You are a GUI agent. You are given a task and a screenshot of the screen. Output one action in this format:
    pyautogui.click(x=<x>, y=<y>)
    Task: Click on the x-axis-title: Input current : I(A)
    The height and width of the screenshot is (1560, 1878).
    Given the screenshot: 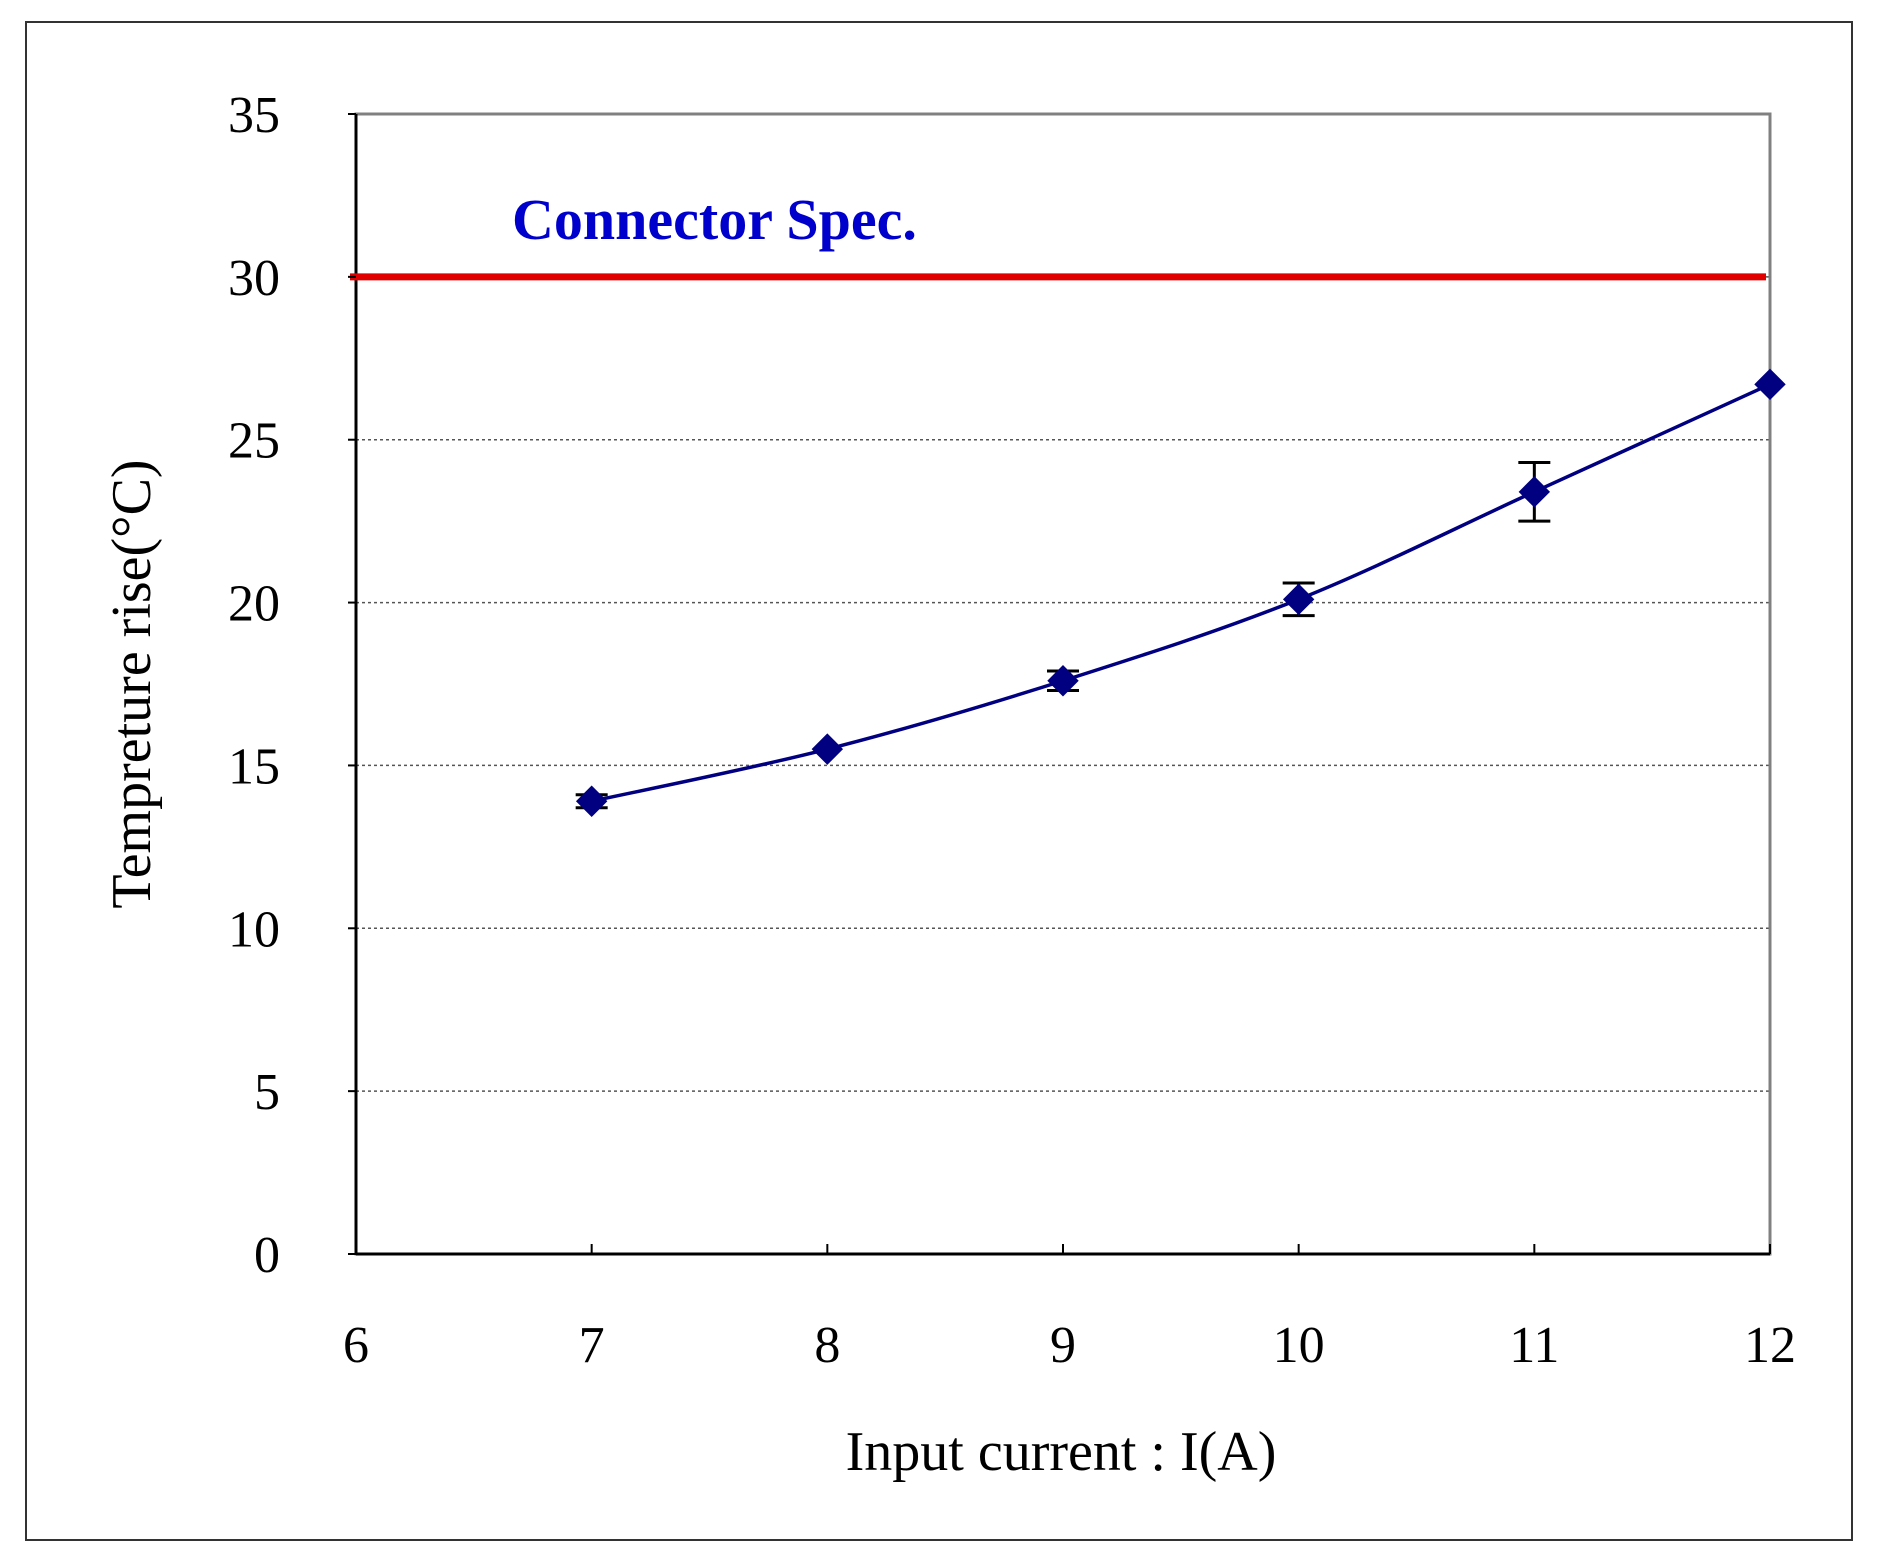 What is the action you would take?
    pyautogui.click(x=1061, y=1452)
    